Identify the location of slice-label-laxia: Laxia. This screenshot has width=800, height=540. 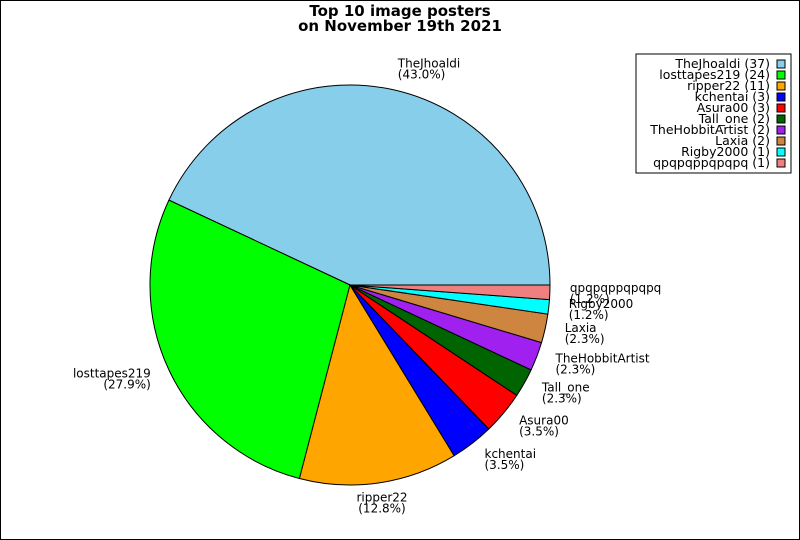
(581, 328).